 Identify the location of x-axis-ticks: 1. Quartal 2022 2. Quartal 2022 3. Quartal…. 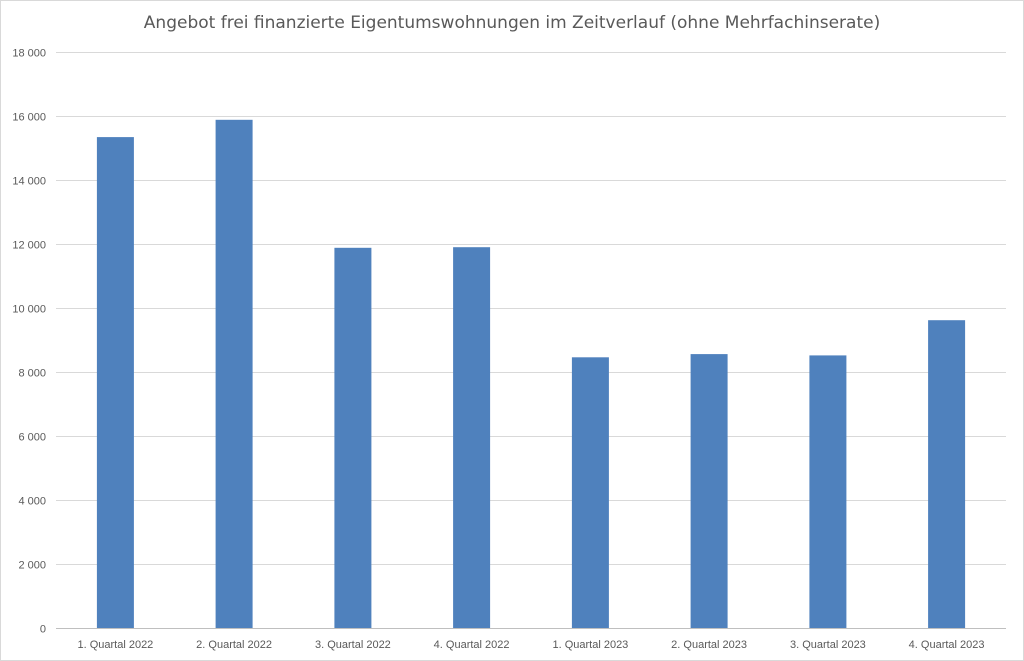
(530, 645).